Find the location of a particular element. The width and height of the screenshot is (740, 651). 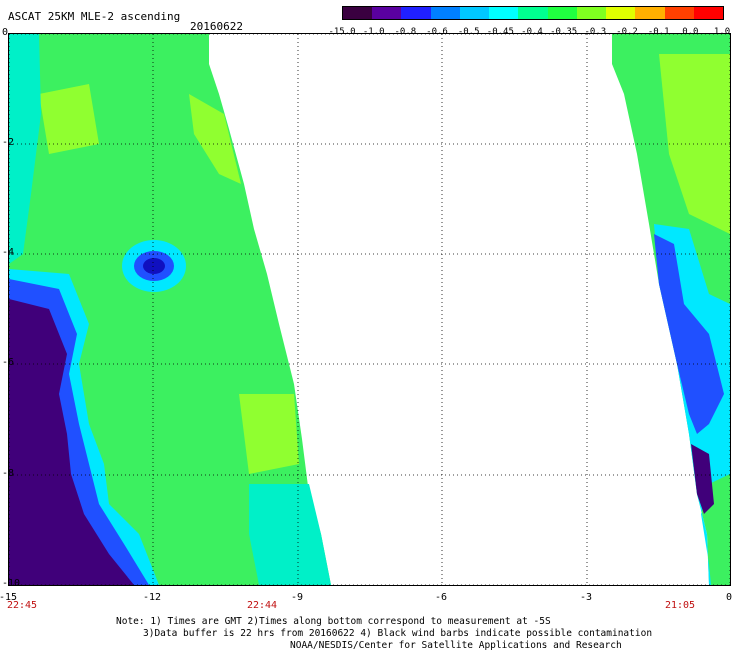

colorbar-label: -0.3 is located at coordinates (595, 32).